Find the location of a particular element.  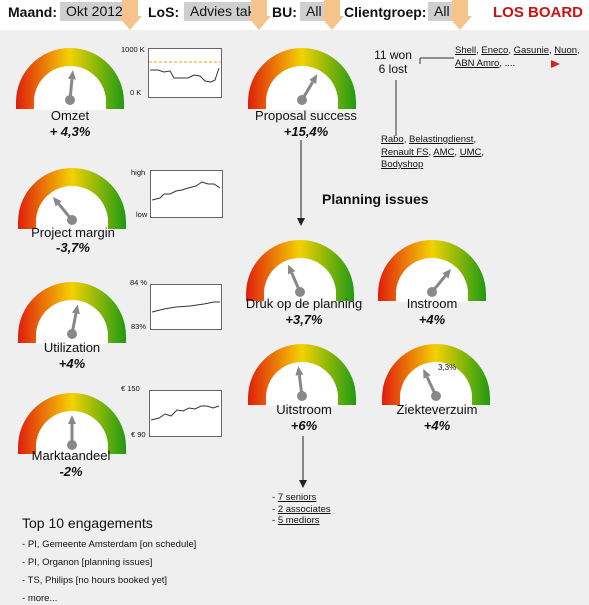

client-link-bodyshop: Bodyshop is located at coordinates (402, 164).